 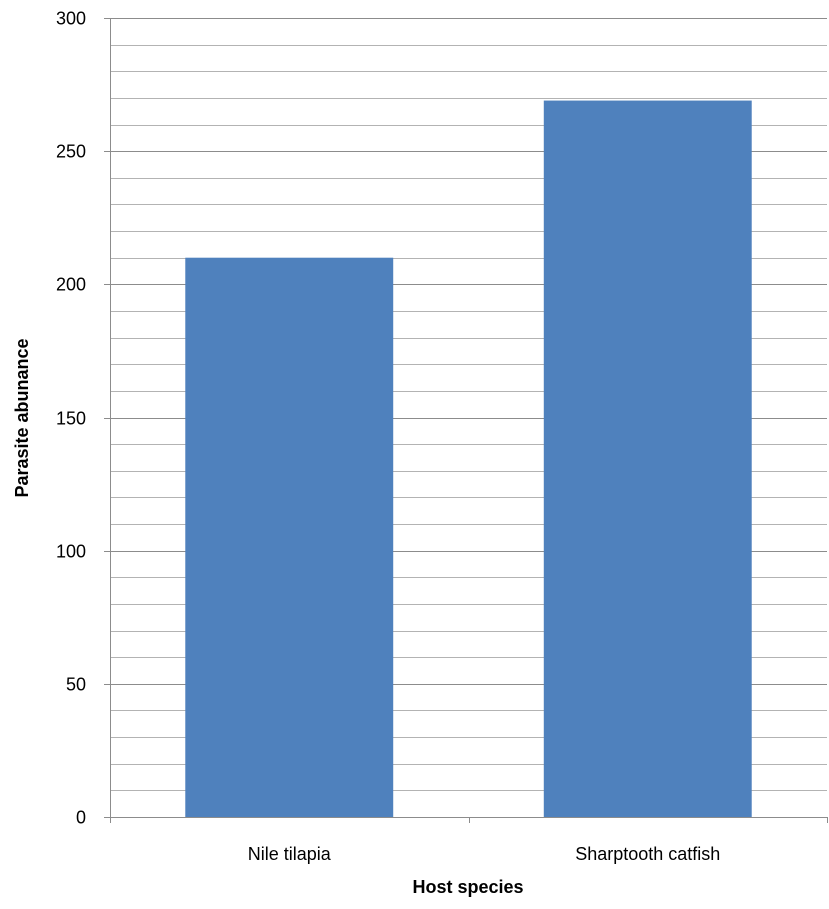 I want to click on y-tick-label: 100, so click(x=71, y=552).